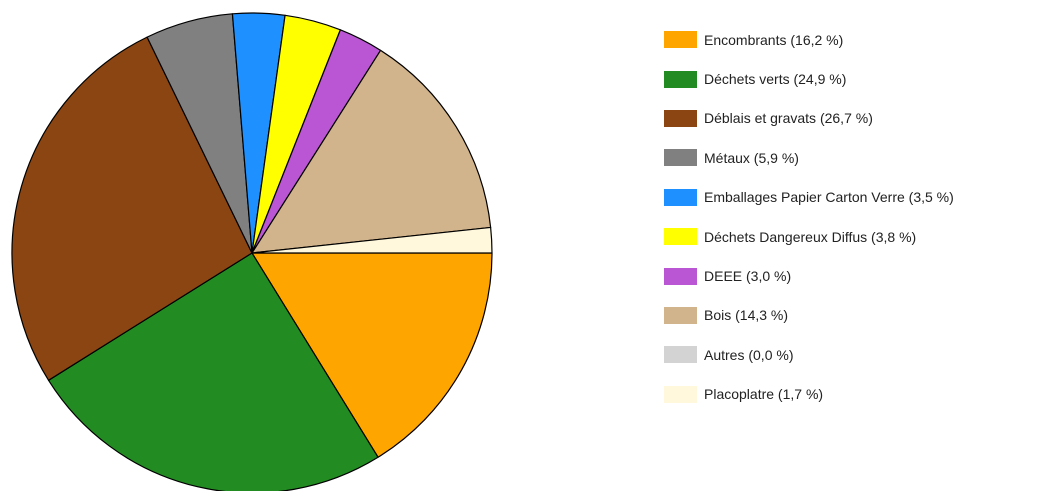  I want to click on legend-item-deblais-et-gravats: Déblais et gravats (26,7 %), so click(809, 118).